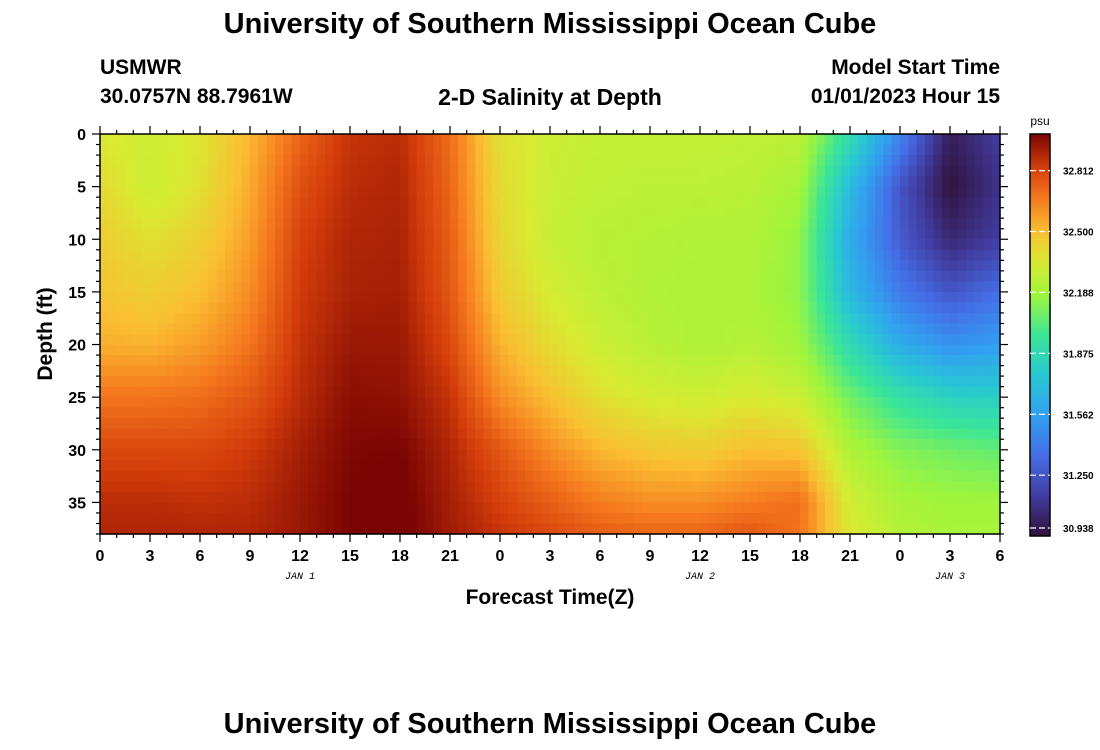 The image size is (1100, 750). What do you see at coordinates (500, 556) in the screenshot?
I see `x-tick-label: 0` at bounding box center [500, 556].